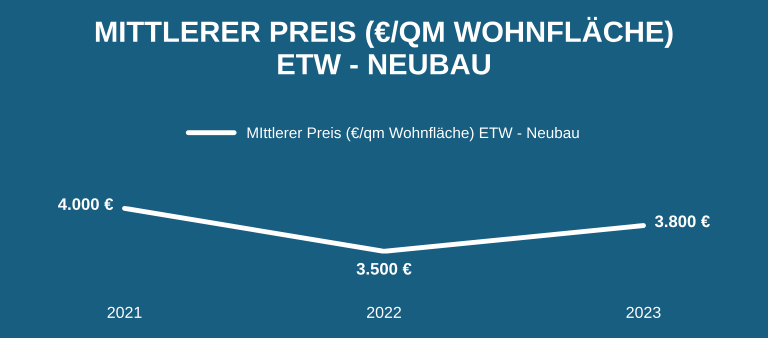 This screenshot has width=768, height=338. Describe the element at coordinates (413, 134) in the screenshot. I see `legend-label: MIttlerer Preis (€/qm Wohnfläche) ETW - Neubau` at that location.